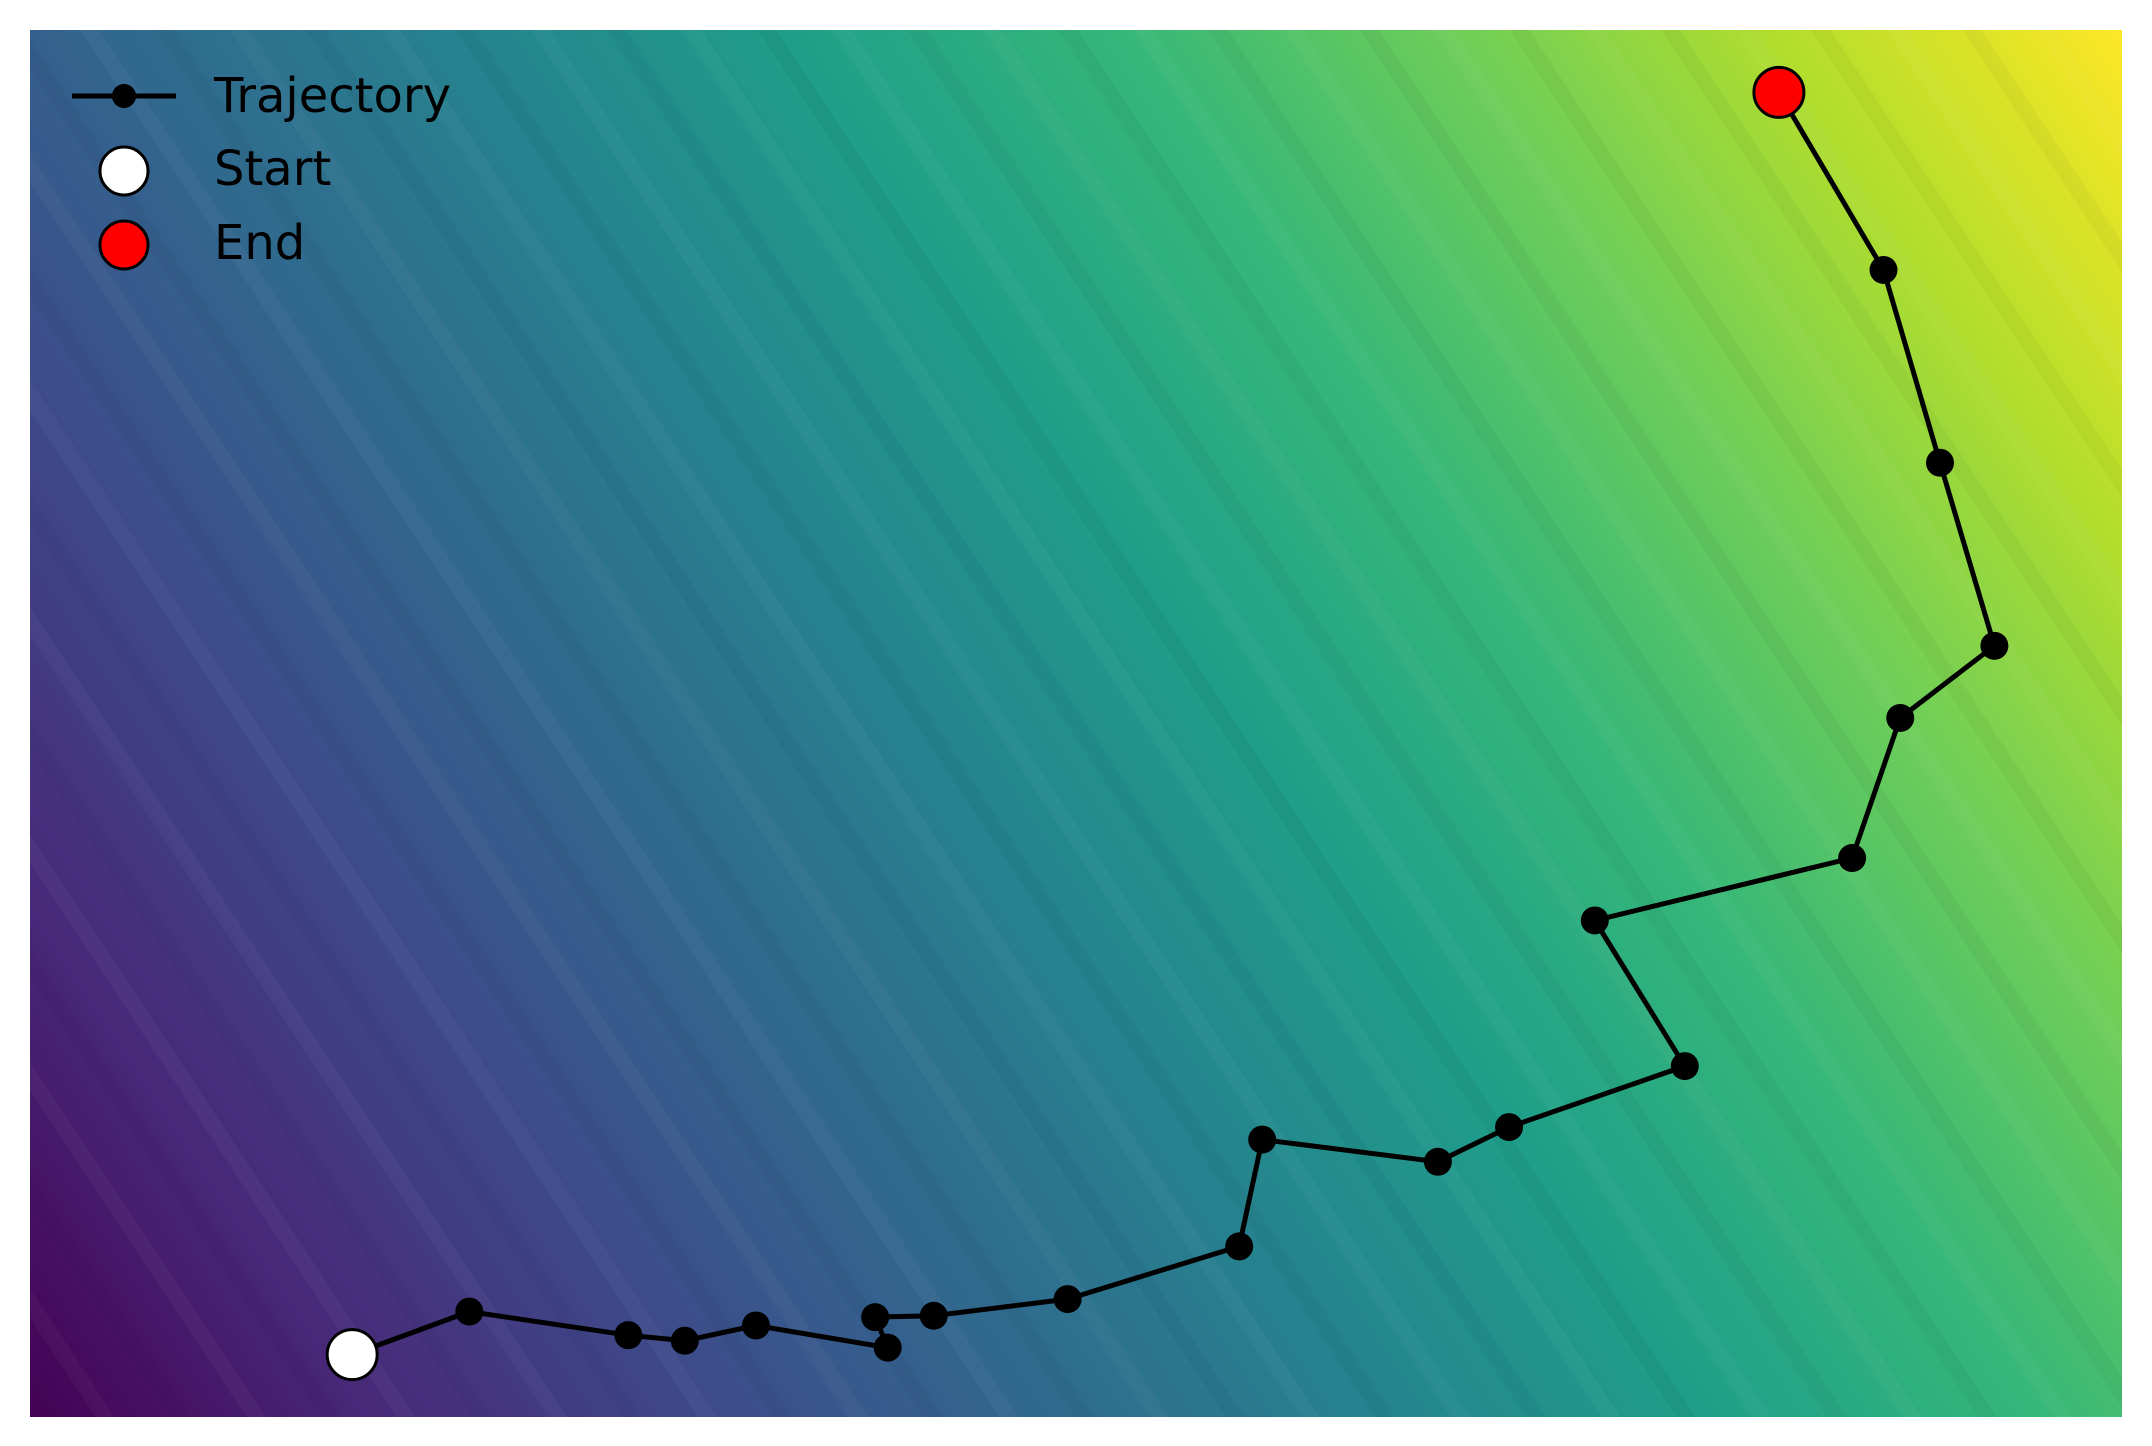 This screenshot has width=2152, height=1446. I want to click on legend-entry-trajectory: Trajectory, so click(261, 96).